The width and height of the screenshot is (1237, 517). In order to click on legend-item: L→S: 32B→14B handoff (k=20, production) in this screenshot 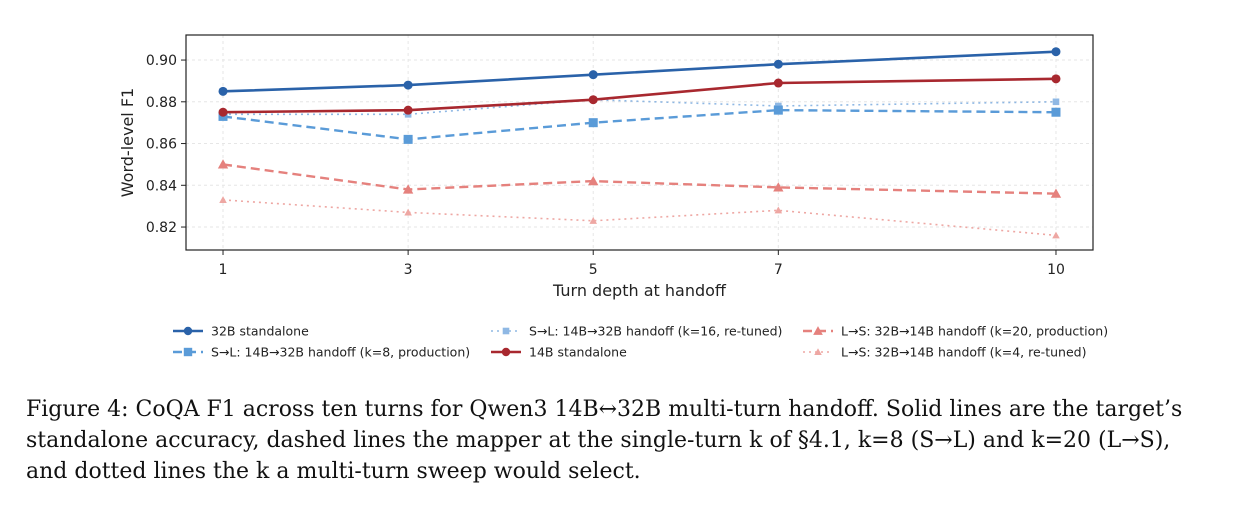, I will do `click(955, 331)`.